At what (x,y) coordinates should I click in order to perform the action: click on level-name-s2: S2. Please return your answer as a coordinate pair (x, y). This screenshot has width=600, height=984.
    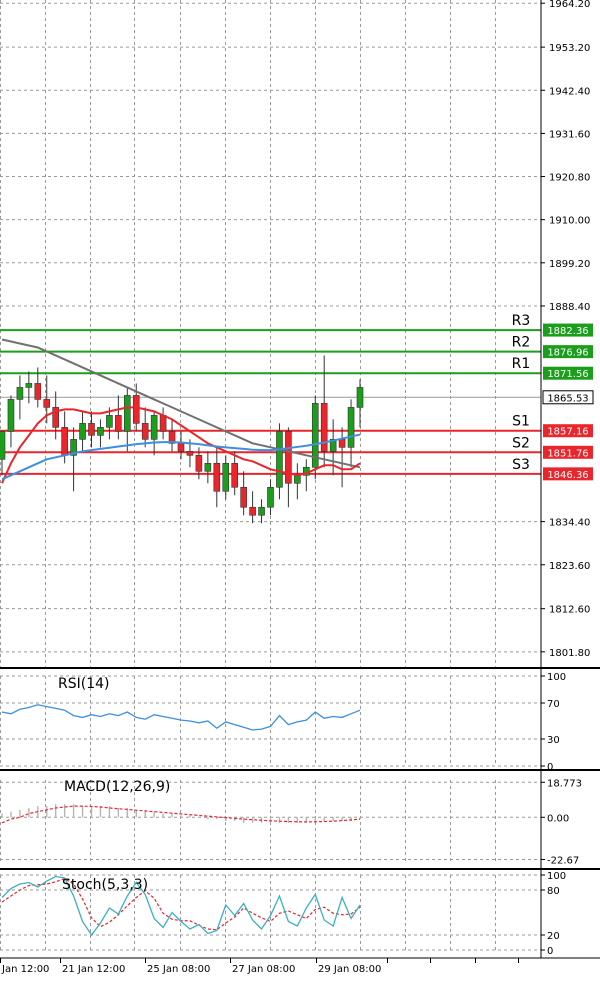
    Looking at the image, I should click on (521, 443).